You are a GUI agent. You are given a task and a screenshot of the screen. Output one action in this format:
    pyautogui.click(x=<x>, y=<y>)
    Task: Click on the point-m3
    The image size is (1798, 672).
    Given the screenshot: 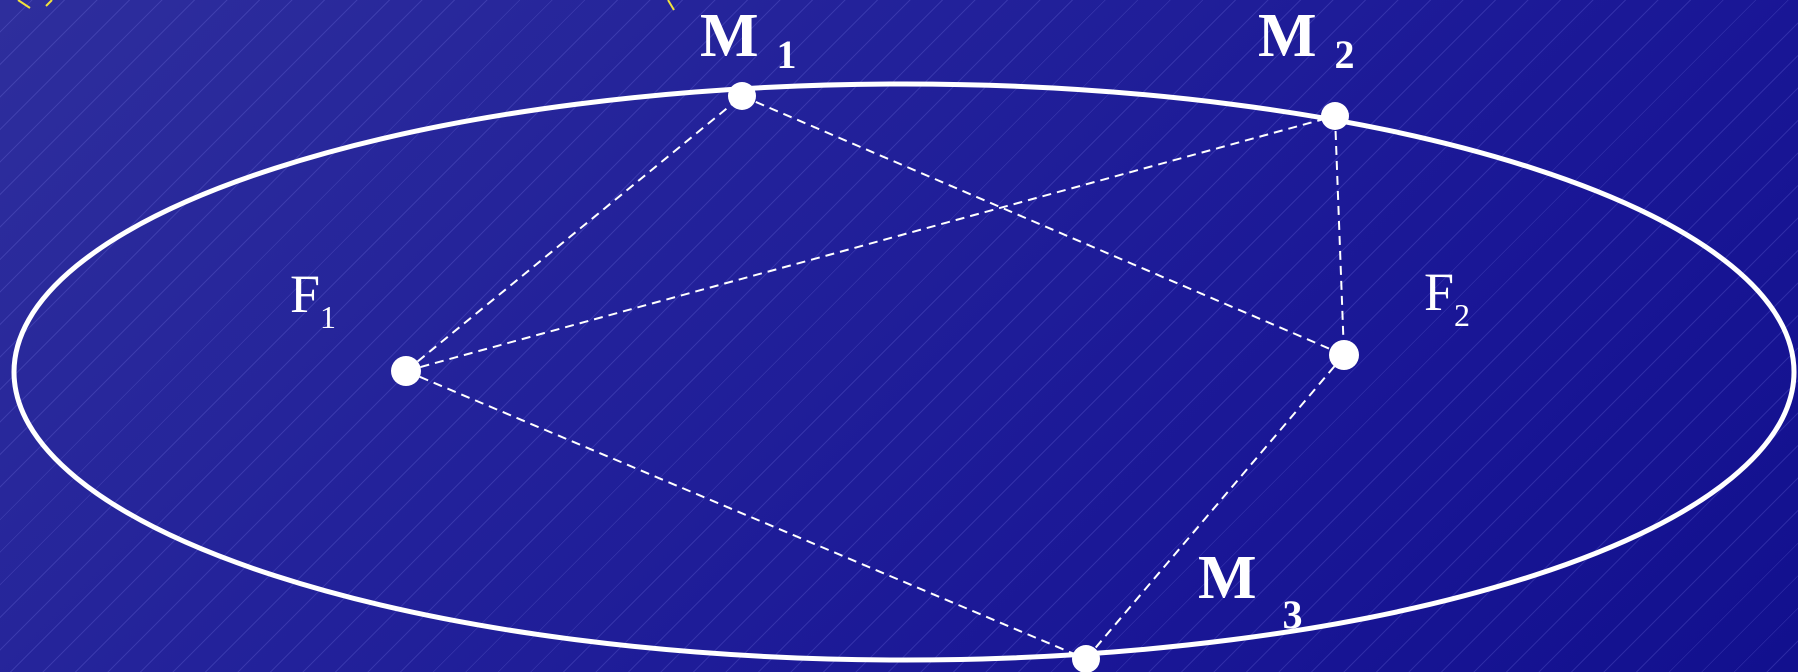 What is the action you would take?
    pyautogui.click(x=1086, y=658)
    